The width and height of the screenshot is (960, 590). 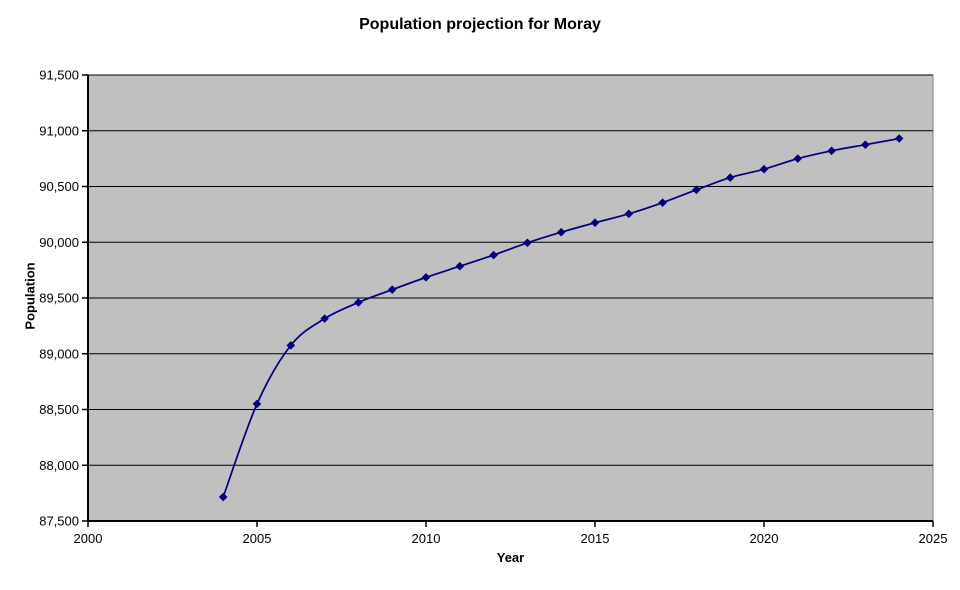 I want to click on y-tick-label: 87,500, so click(x=59, y=521).